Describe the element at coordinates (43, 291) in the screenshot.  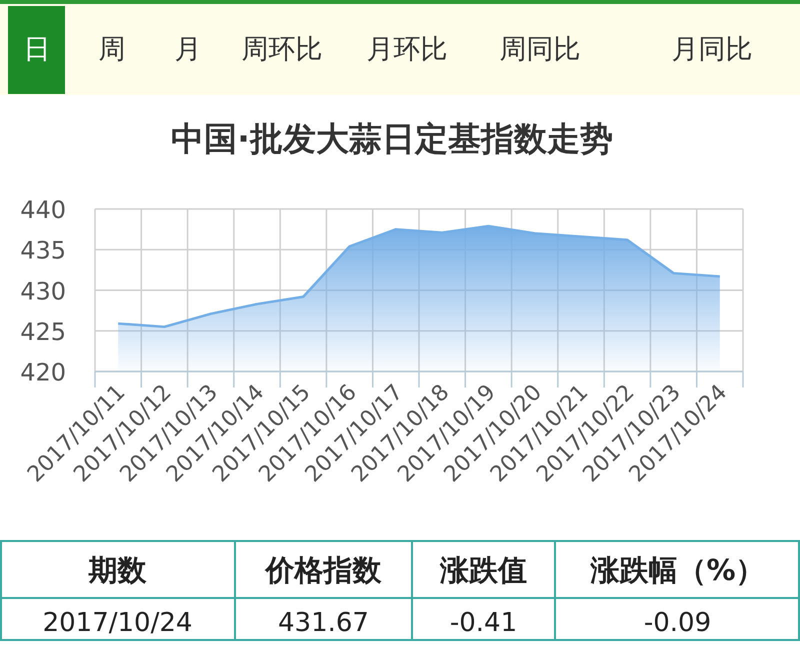
I see `y-tick-label: 430` at that location.